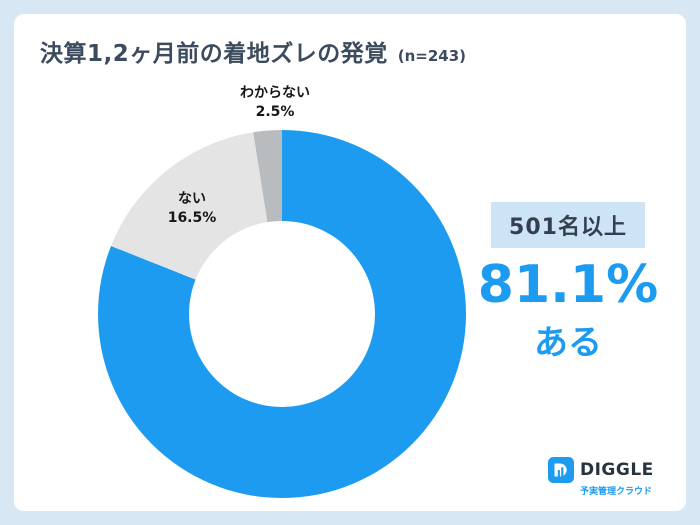  I want to click on title-row: 決算1,2ヶ月前の着地ズレの発覚 (n=243), so click(253, 51).